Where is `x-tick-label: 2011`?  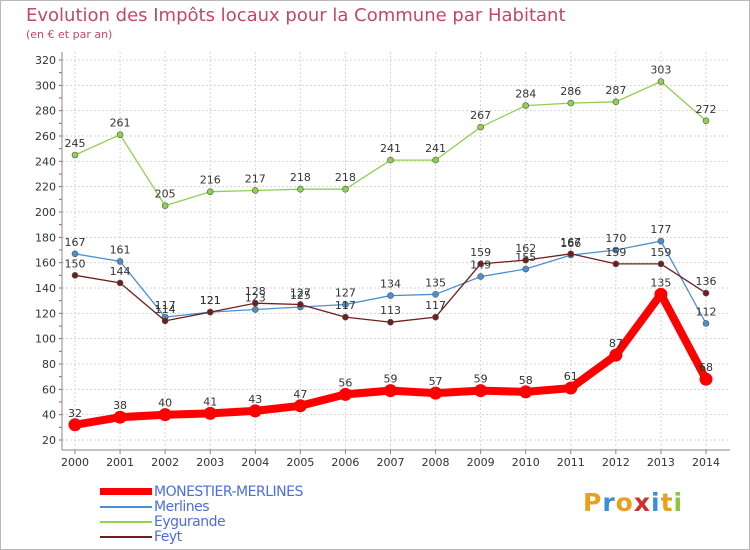
x-tick-label: 2011 is located at coordinates (571, 462).